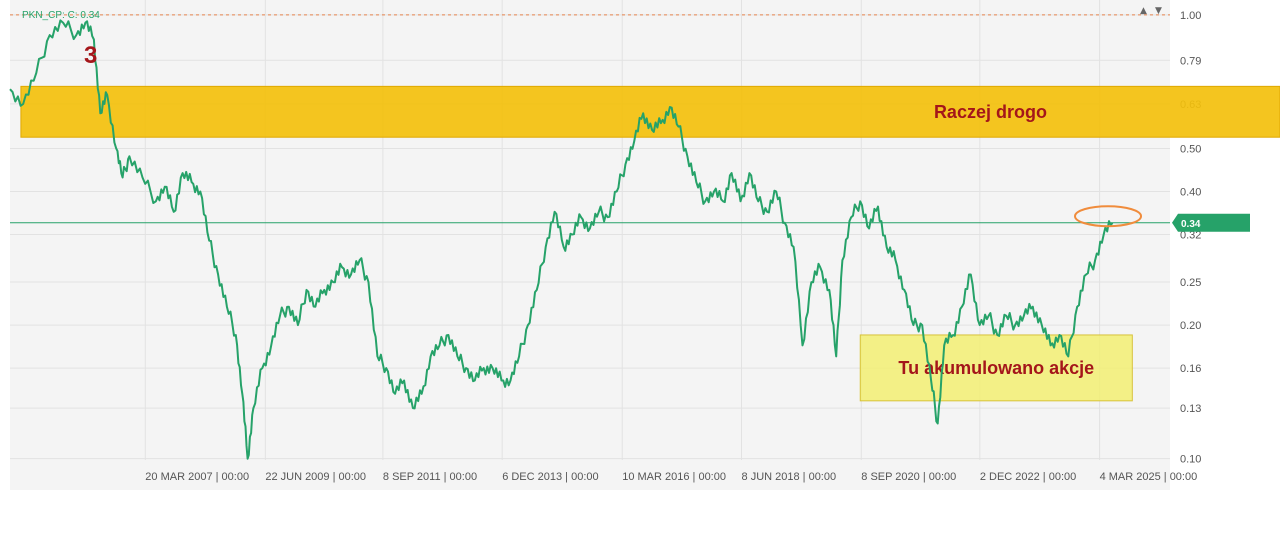 This screenshot has width=1280, height=559. I want to click on annotation-number: 3, so click(90, 55).